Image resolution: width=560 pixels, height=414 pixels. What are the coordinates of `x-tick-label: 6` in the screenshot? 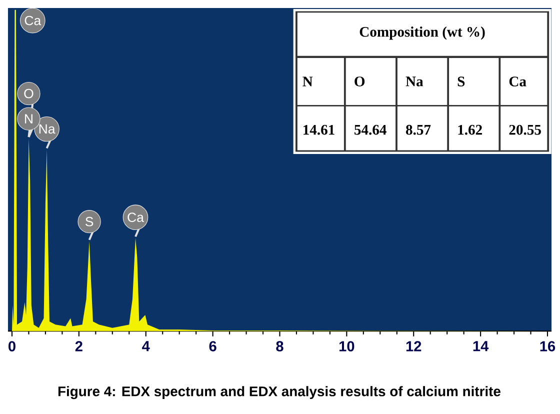 It's located at (212, 346).